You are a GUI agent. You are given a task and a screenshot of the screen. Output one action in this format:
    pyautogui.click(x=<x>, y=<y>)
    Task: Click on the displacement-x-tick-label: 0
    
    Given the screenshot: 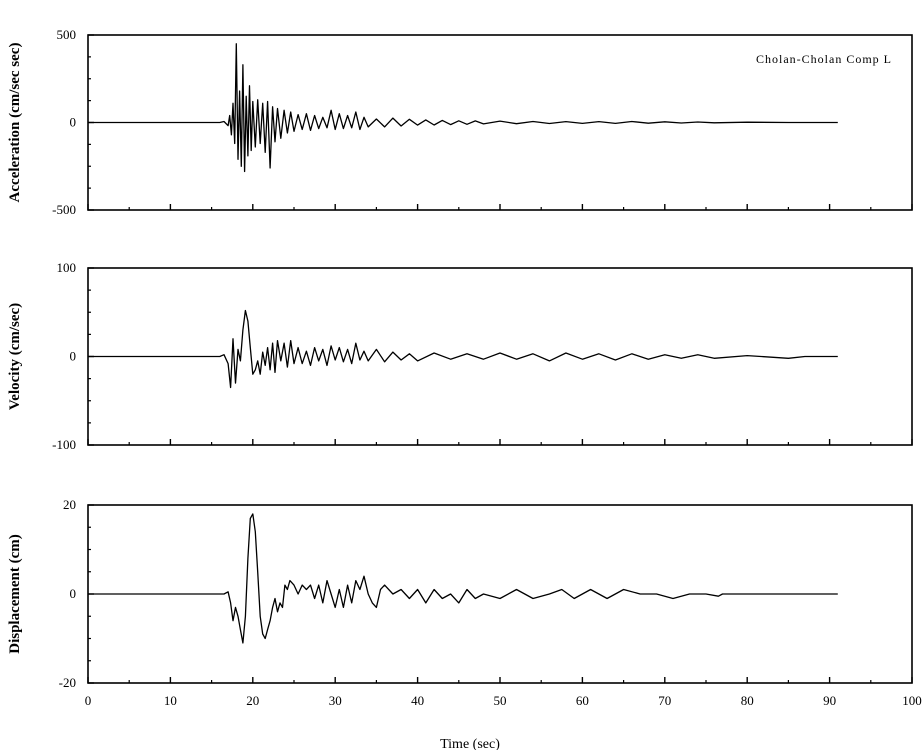 What is the action you would take?
    pyautogui.click(x=88, y=700)
    